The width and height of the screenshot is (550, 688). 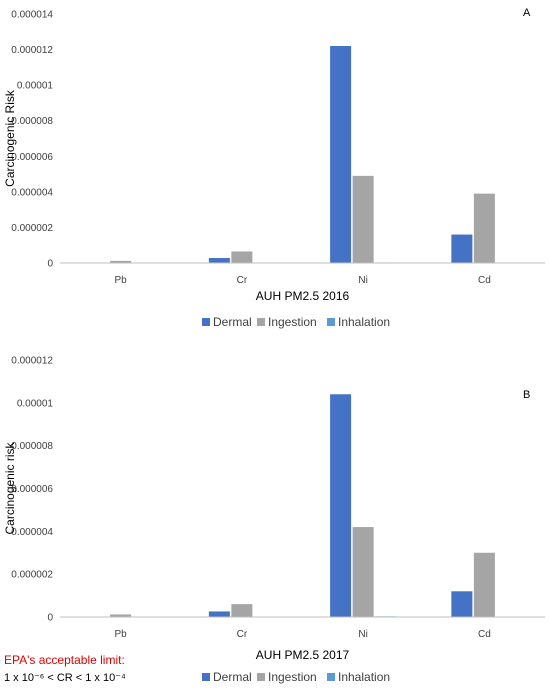 I want to click on x-axis-title: AUH PM2.5 2016, so click(x=303, y=296).